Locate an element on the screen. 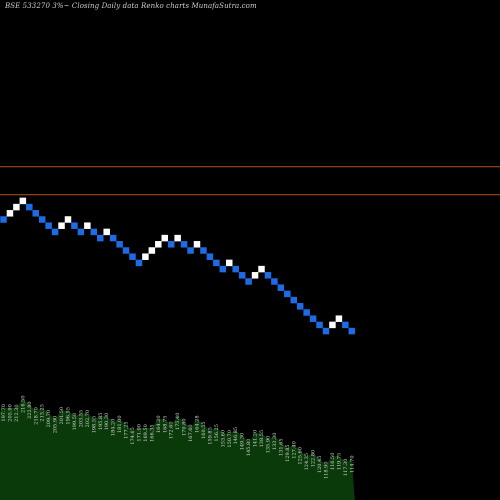  volume-value-label: 127.40 is located at coordinates (294, 450).